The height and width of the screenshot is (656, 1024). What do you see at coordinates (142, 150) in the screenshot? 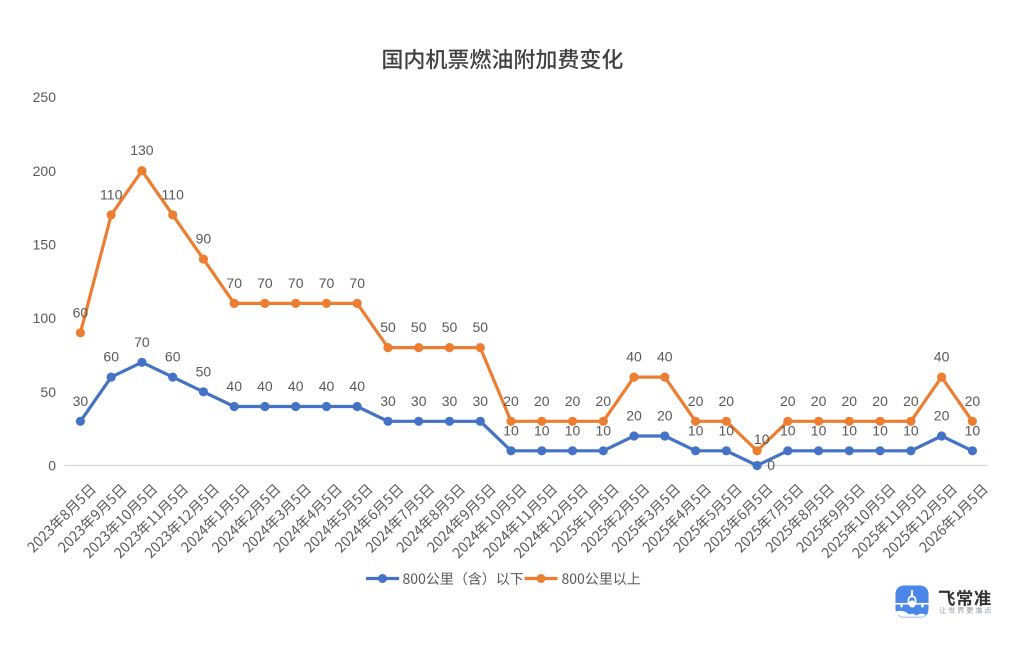
I see `svg-text: 130` at bounding box center [142, 150].